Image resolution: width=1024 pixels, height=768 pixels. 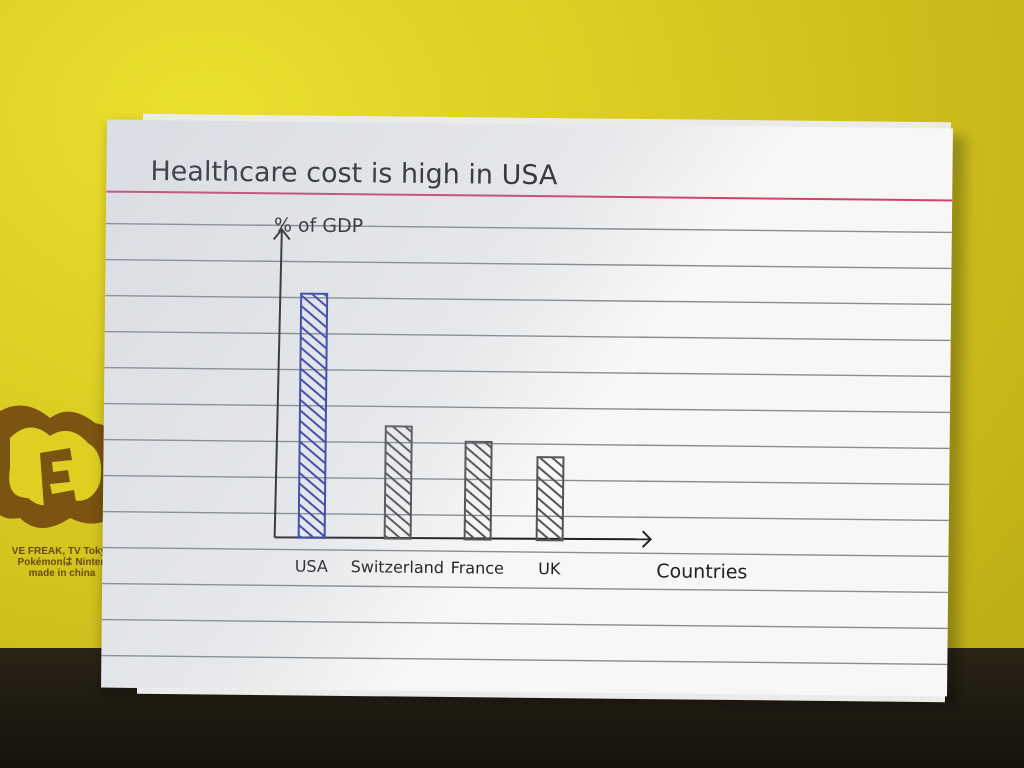 I want to click on chart-title: Healthcare cost is high in USA, so click(x=354, y=173).